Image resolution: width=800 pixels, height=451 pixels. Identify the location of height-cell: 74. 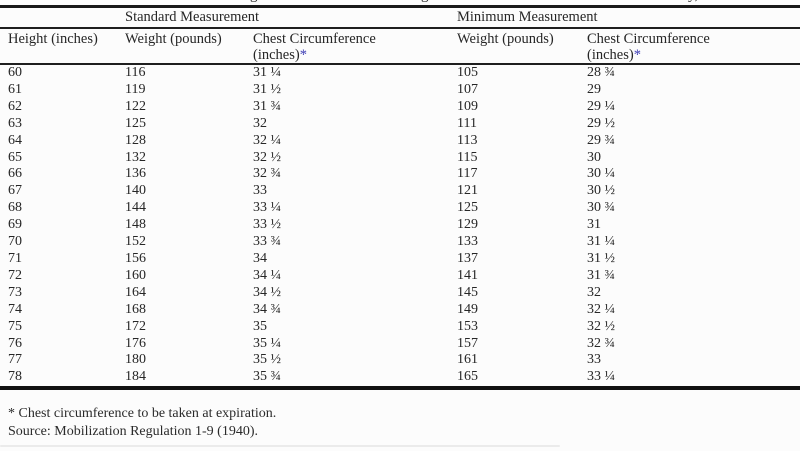
(15, 309).